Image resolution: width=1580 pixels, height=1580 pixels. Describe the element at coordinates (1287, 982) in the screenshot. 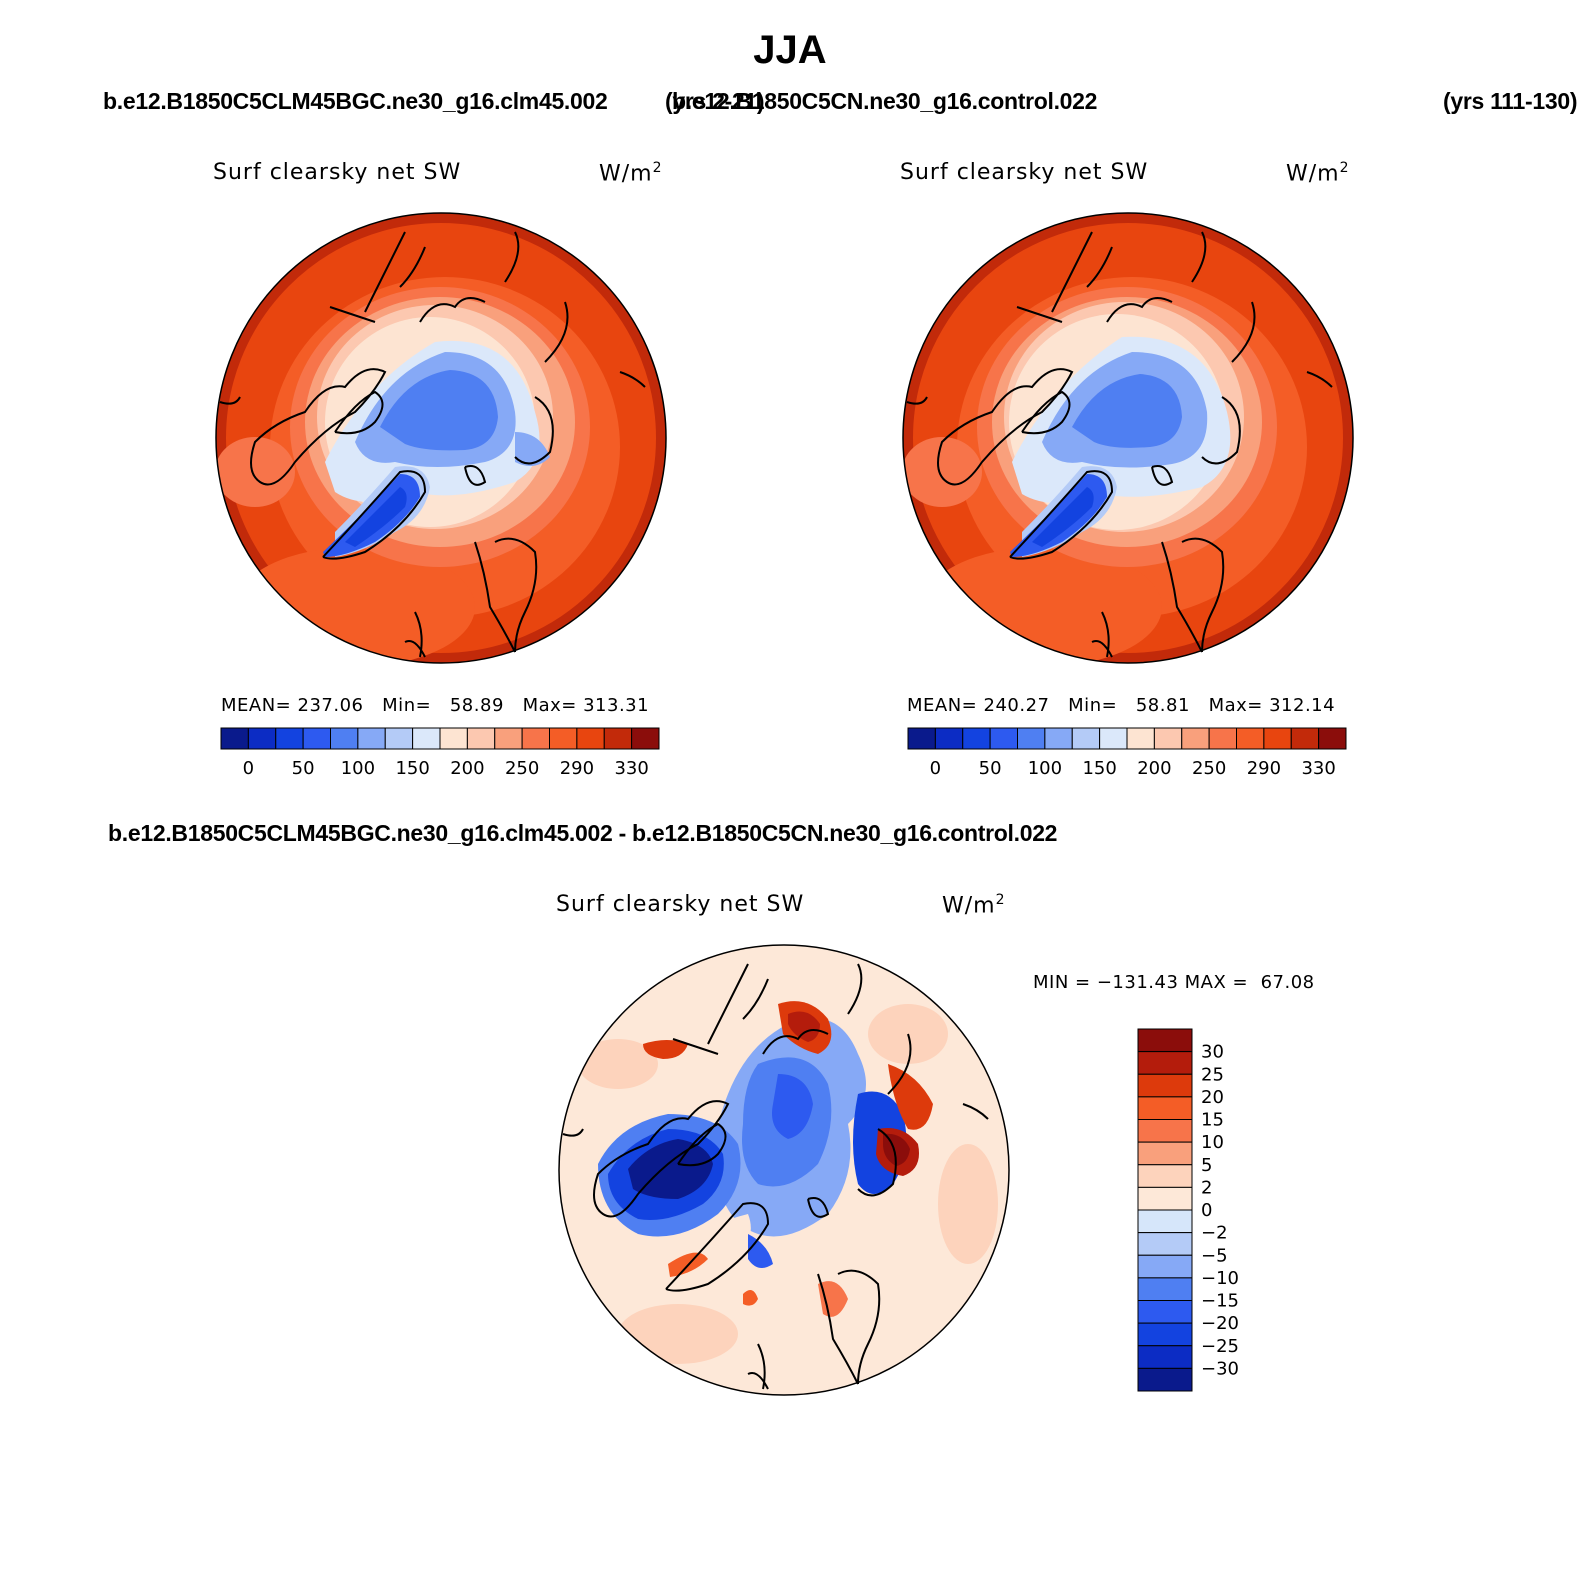

I see `diff-max: 67.08` at that location.